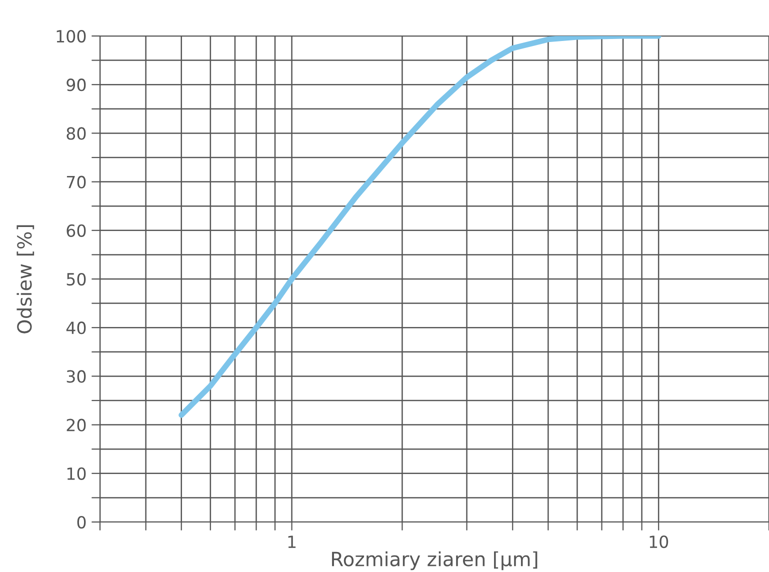 This screenshot has height=572, width=769. What do you see at coordinates (435, 560) in the screenshot?
I see `x-axis-title: Rozmiary ziaren [µm]` at bounding box center [435, 560].